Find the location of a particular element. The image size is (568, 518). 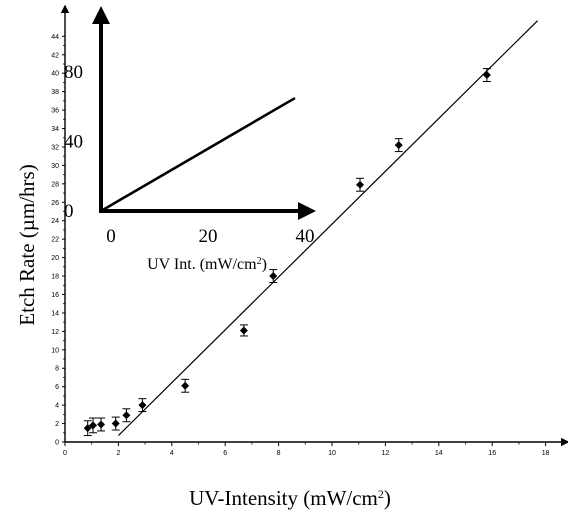

inset-y-tick-label: 40 is located at coordinates (73, 142).